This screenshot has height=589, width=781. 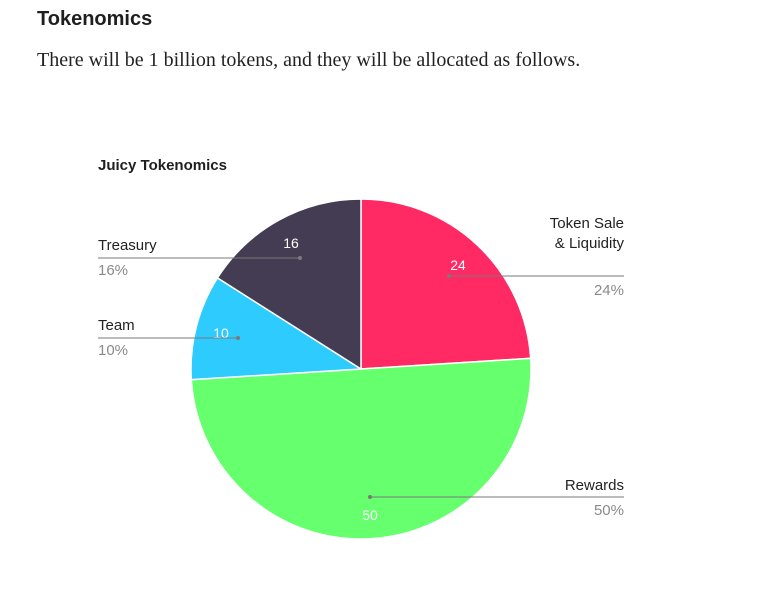 What do you see at coordinates (113, 270) in the screenshot?
I see `percent-label-treasury: 16%` at bounding box center [113, 270].